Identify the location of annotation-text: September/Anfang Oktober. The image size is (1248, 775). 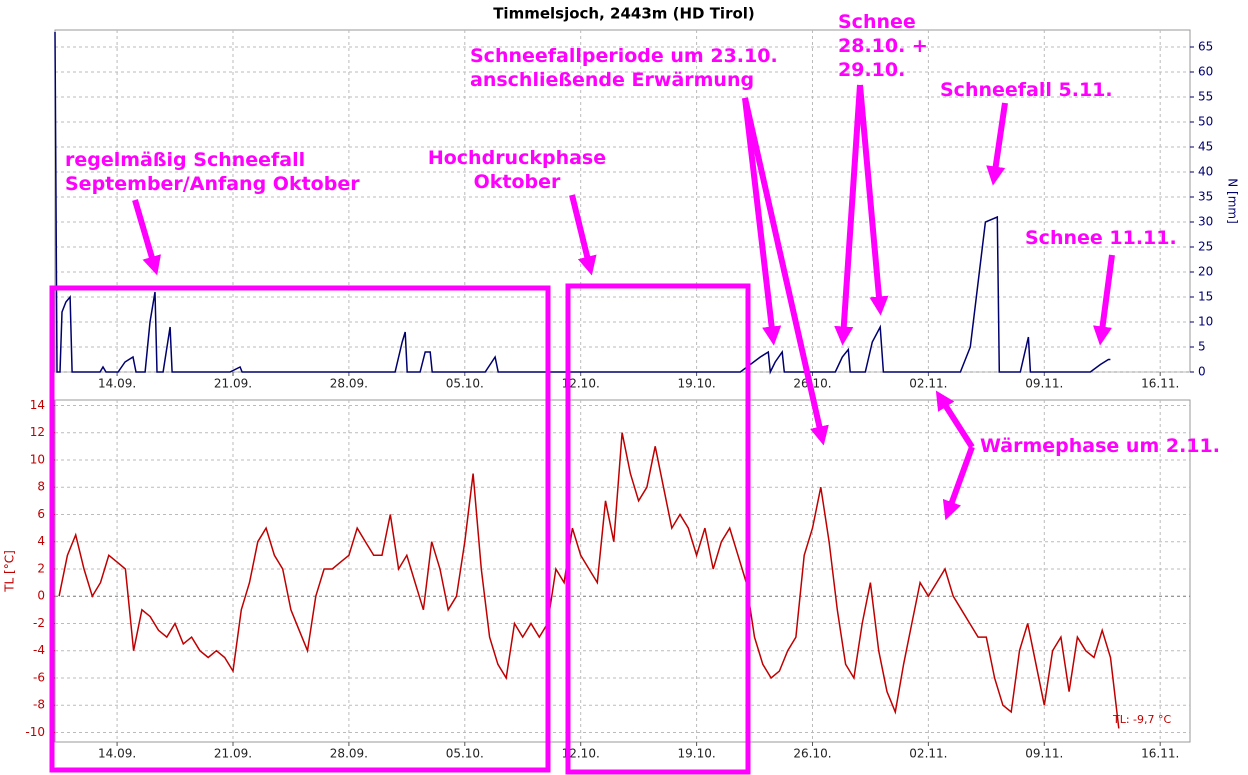
(212, 184).